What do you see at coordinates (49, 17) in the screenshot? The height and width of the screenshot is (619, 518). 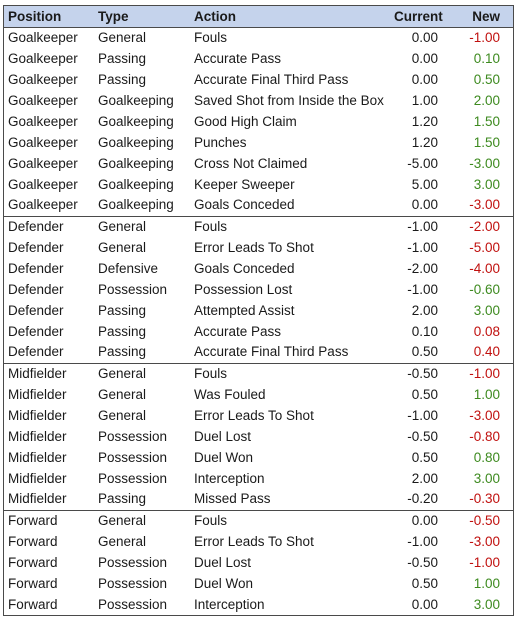 I see `column-header-position: Position` at bounding box center [49, 17].